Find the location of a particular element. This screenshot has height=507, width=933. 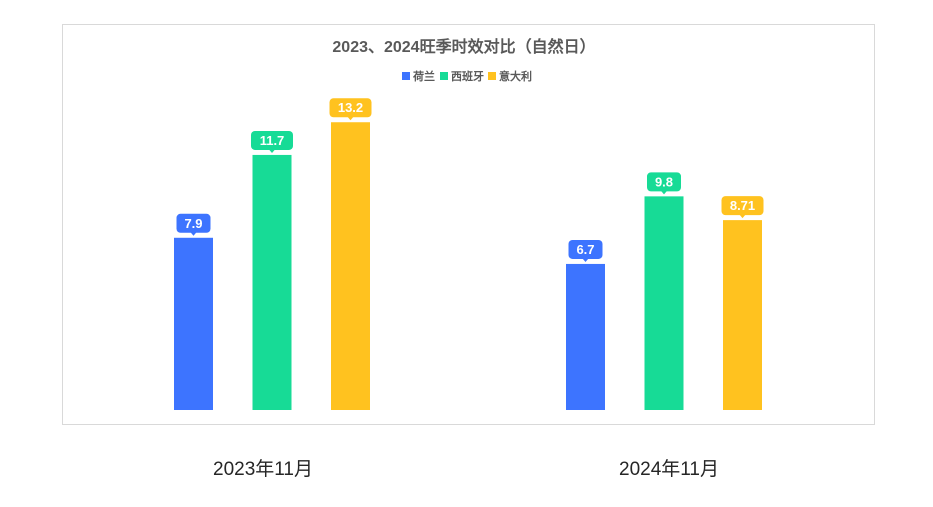

data-label: 8.71 is located at coordinates (742, 205).